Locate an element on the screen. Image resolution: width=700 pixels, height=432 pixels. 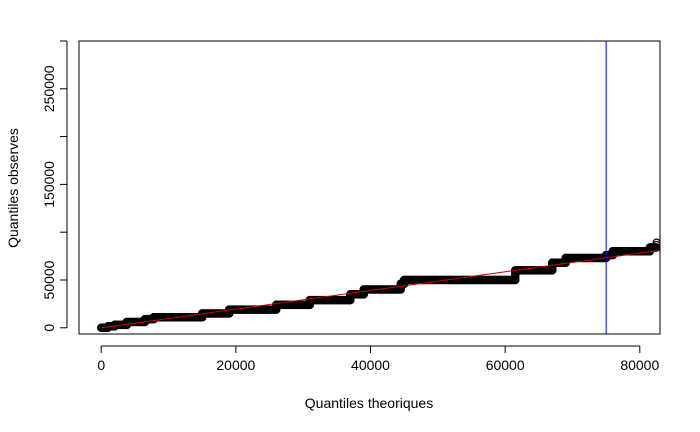
y-tick-label: 250000 is located at coordinates (49, 88).